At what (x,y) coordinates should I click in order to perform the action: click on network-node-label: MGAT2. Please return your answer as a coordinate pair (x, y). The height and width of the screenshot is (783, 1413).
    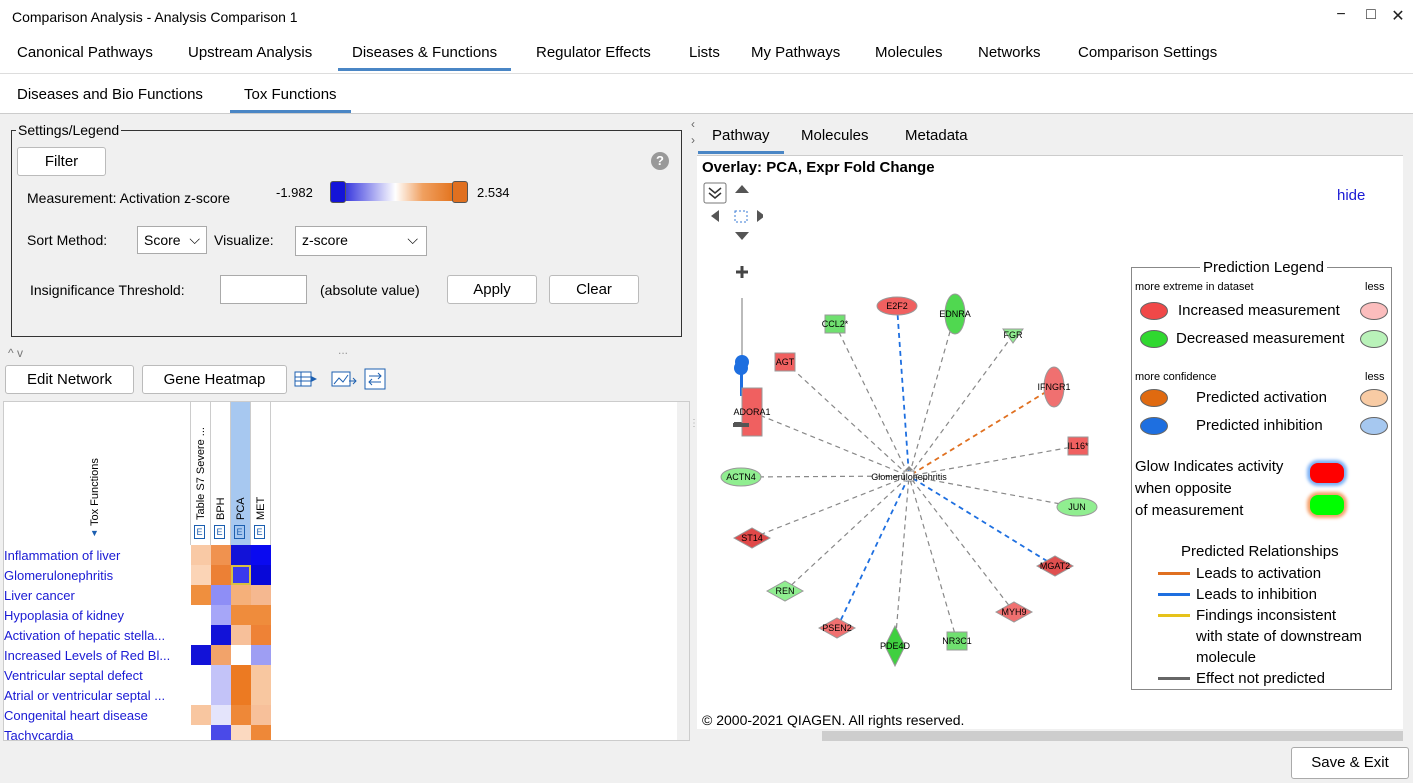
    Looking at the image, I should click on (1055, 566).